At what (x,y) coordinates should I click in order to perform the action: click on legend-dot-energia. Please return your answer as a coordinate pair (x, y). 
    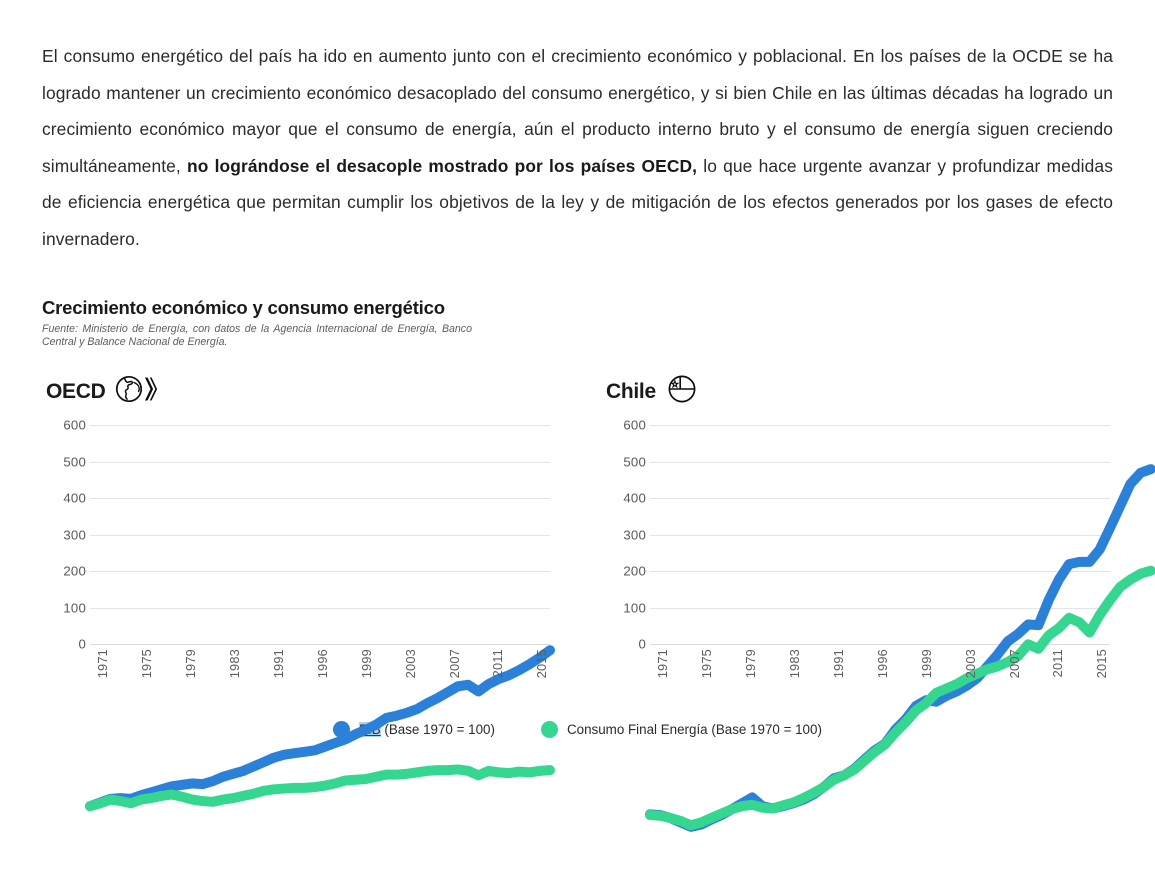
    Looking at the image, I should click on (549, 729).